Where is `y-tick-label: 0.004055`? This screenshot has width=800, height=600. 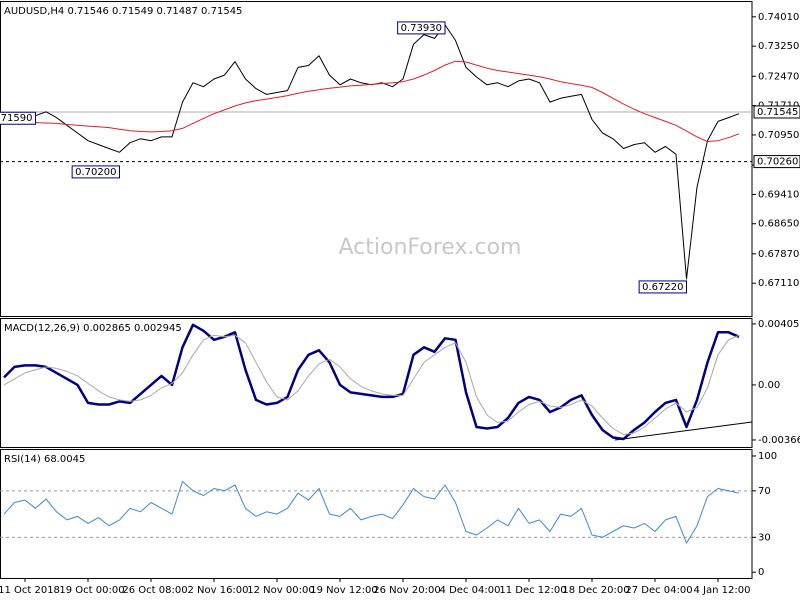
y-tick-label: 0.004055 is located at coordinates (779, 324).